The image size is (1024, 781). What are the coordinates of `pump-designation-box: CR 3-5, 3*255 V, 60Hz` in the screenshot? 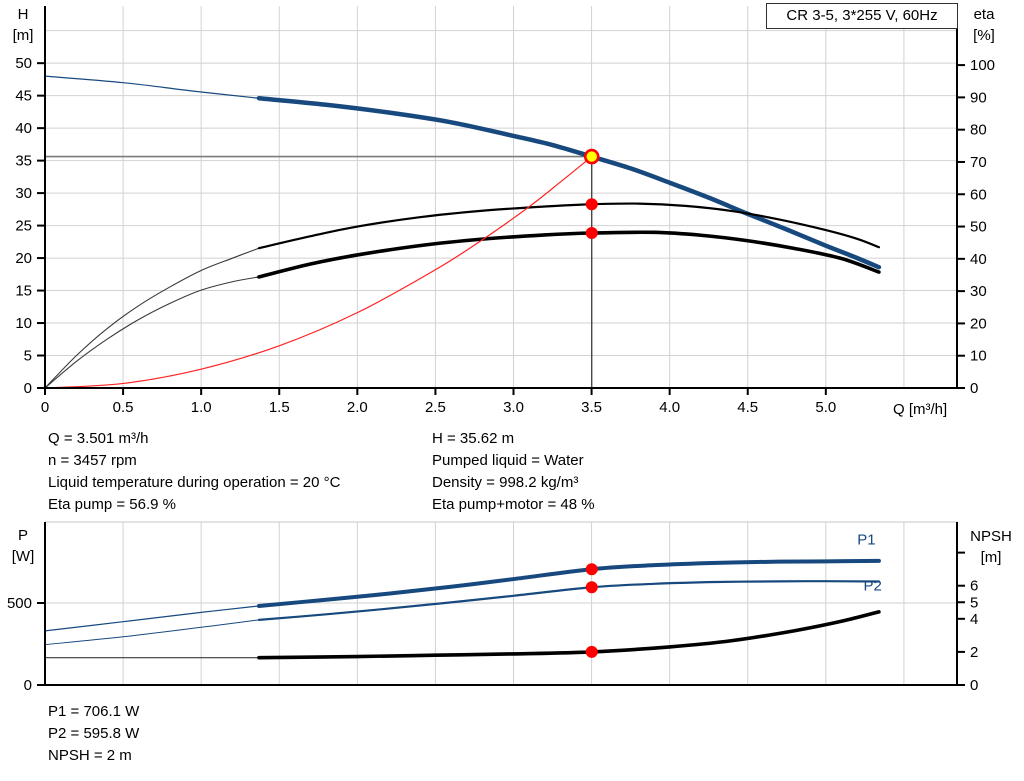 It's located at (862, 16).